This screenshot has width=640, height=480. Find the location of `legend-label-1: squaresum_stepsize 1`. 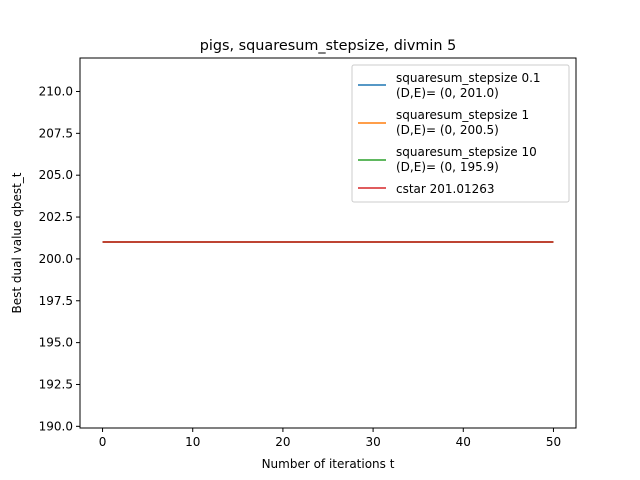

legend-label-1: squaresum_stepsize 1 is located at coordinates (462, 115).